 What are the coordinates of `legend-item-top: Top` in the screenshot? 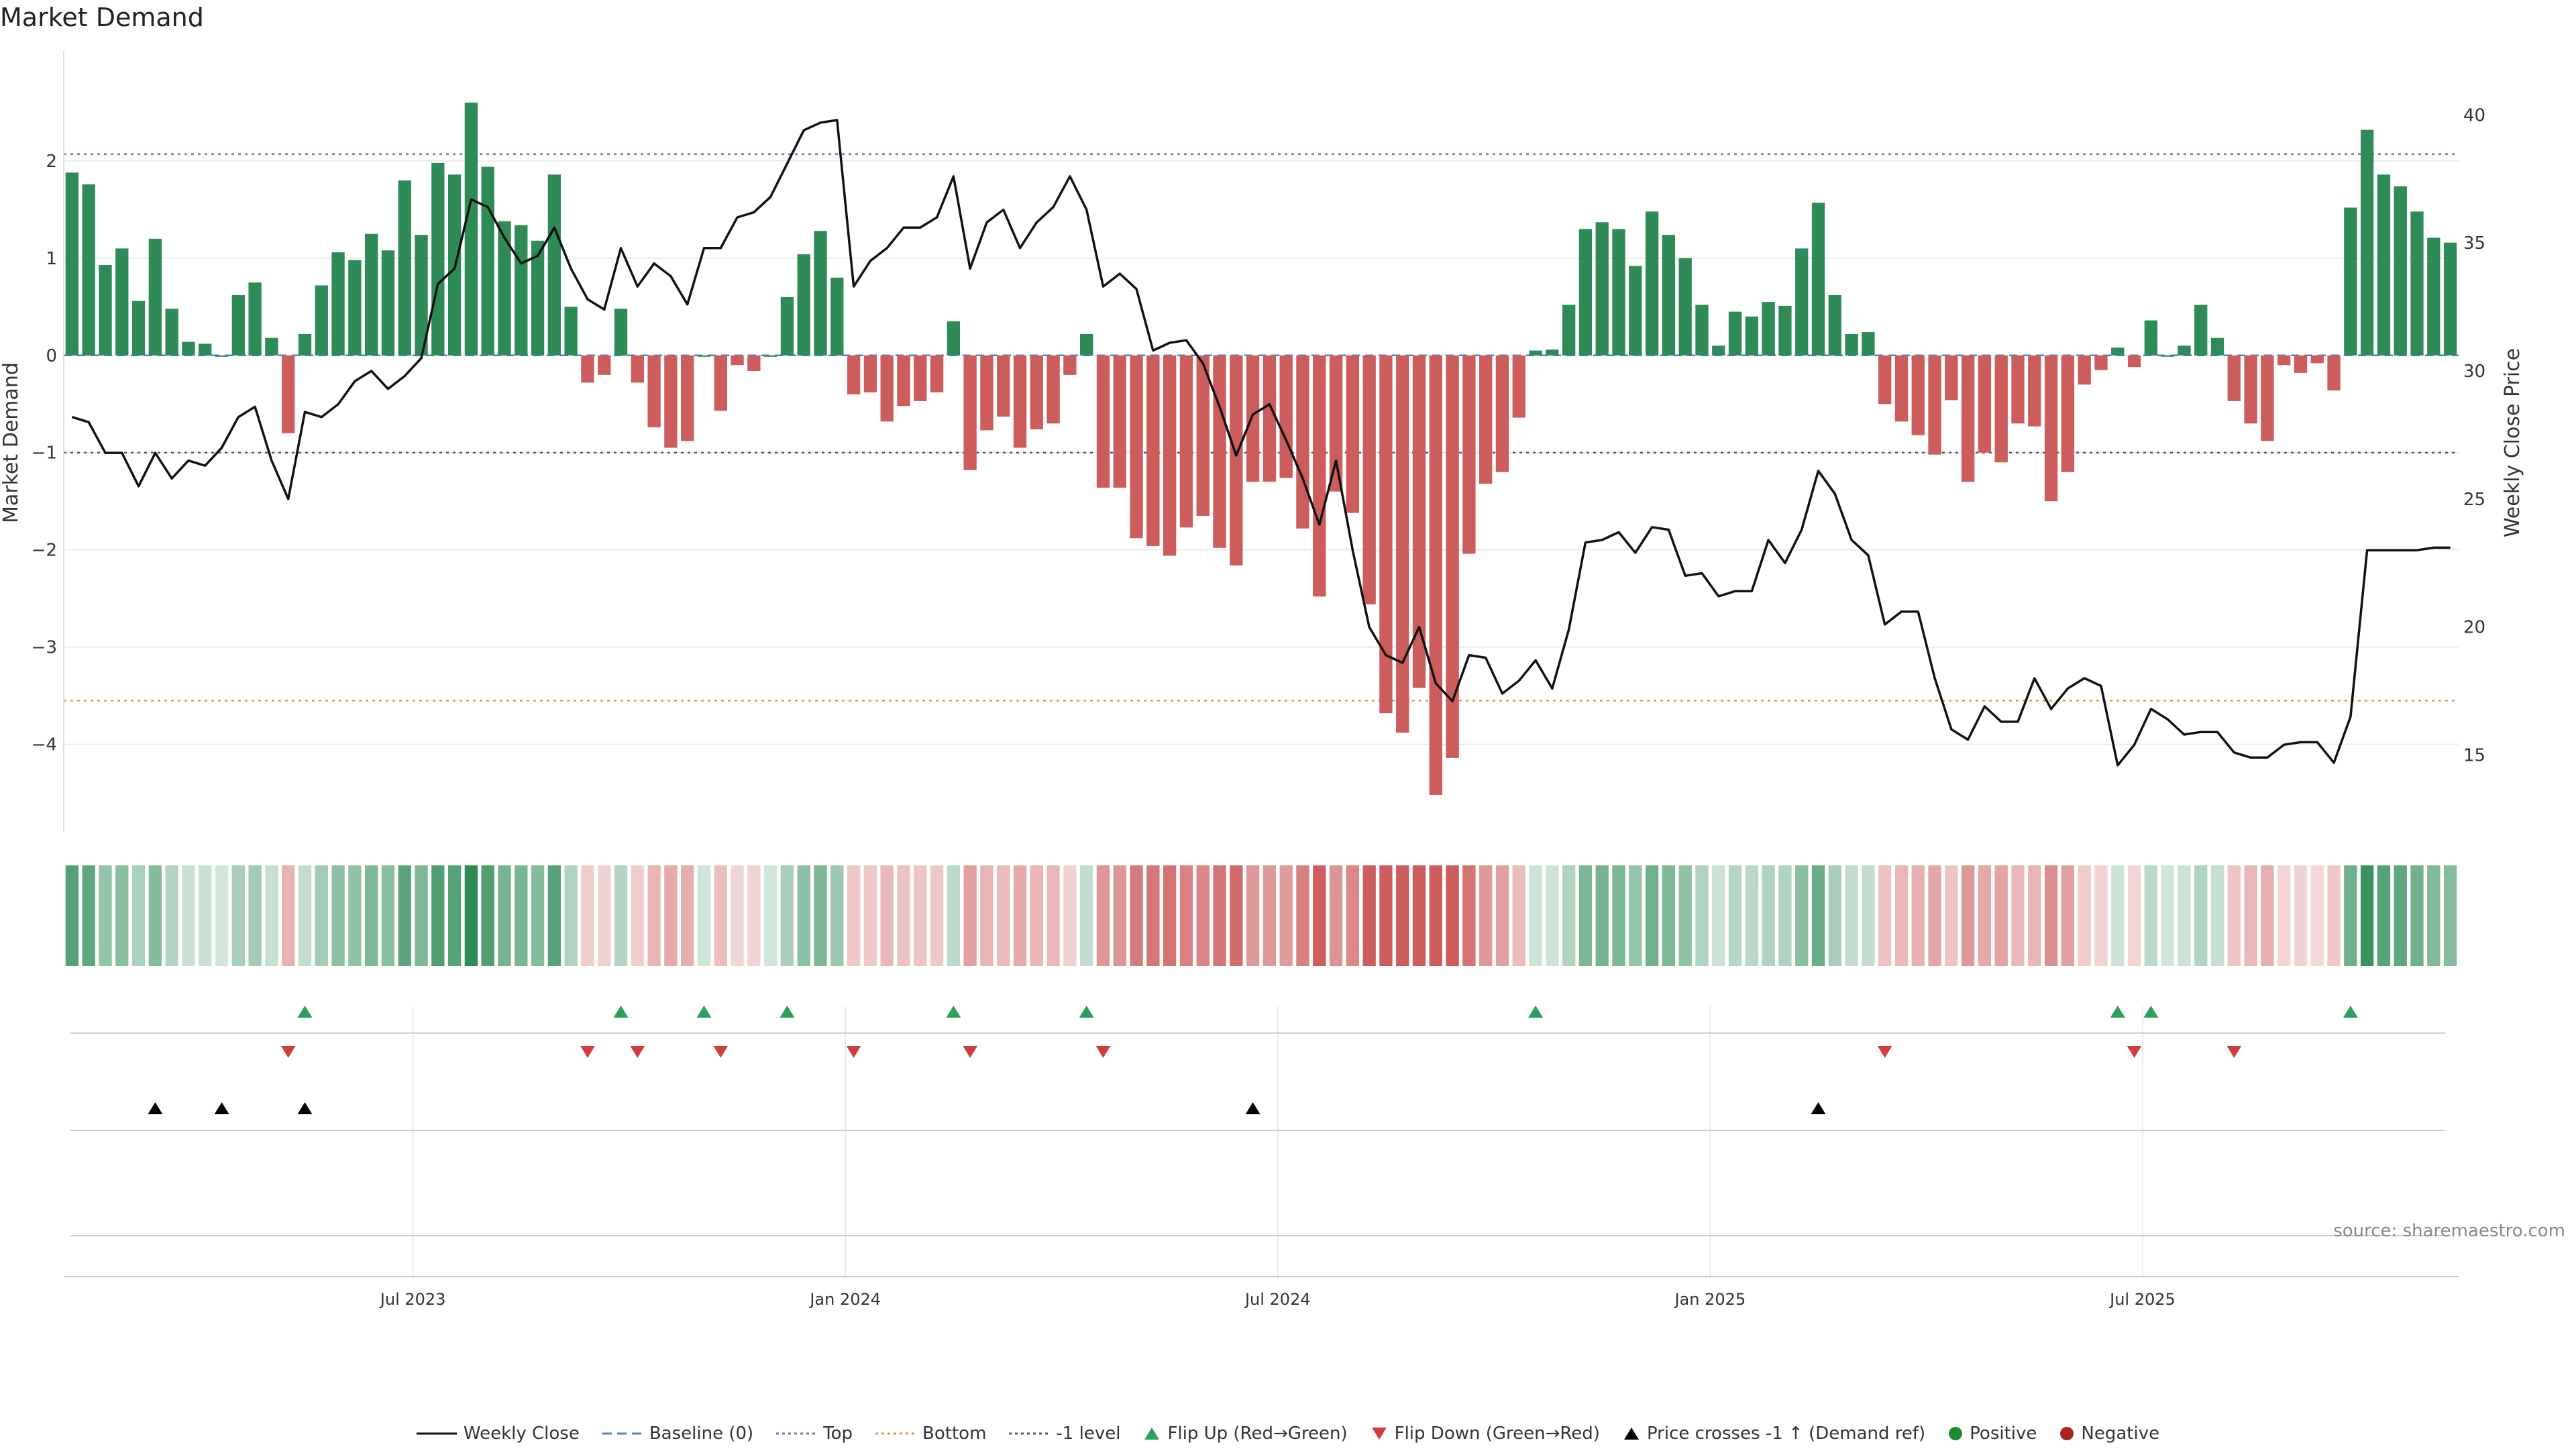 It's located at (814, 1434).